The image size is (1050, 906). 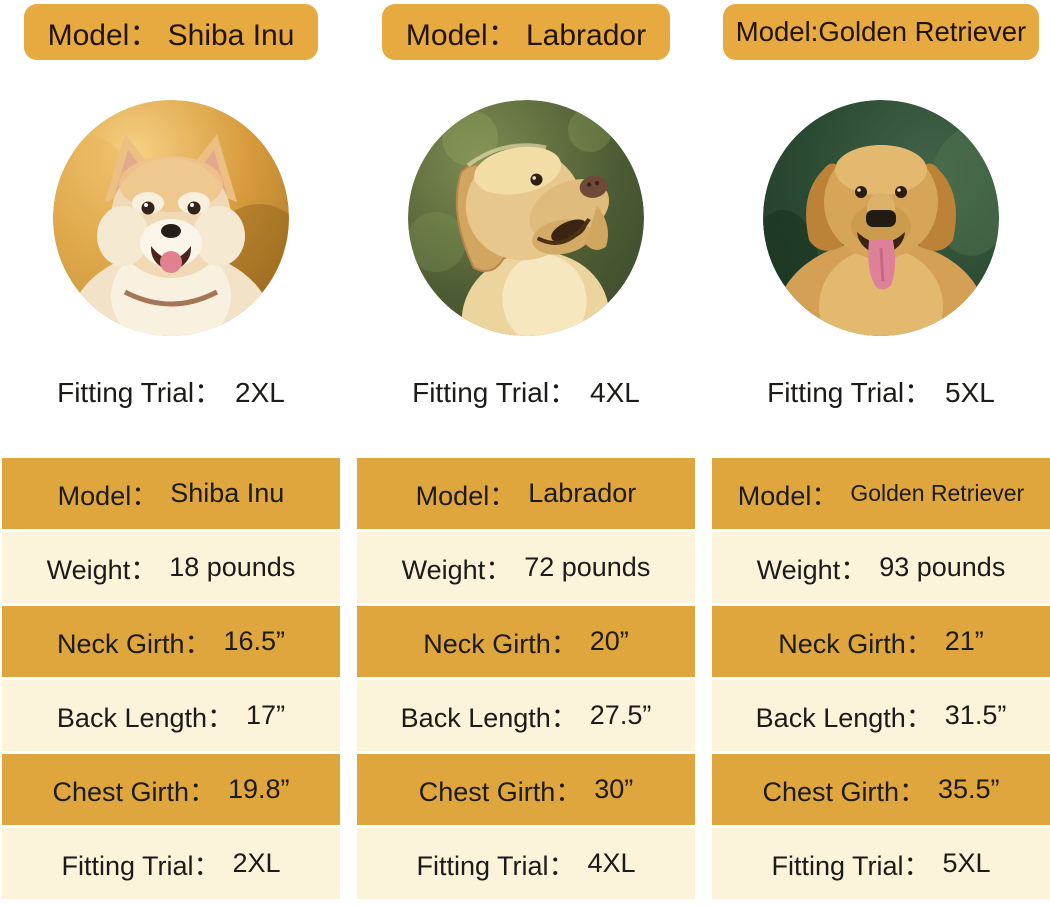 I want to click on spec-row-back-length: Back Length： 31.5”, so click(x=881, y=715).